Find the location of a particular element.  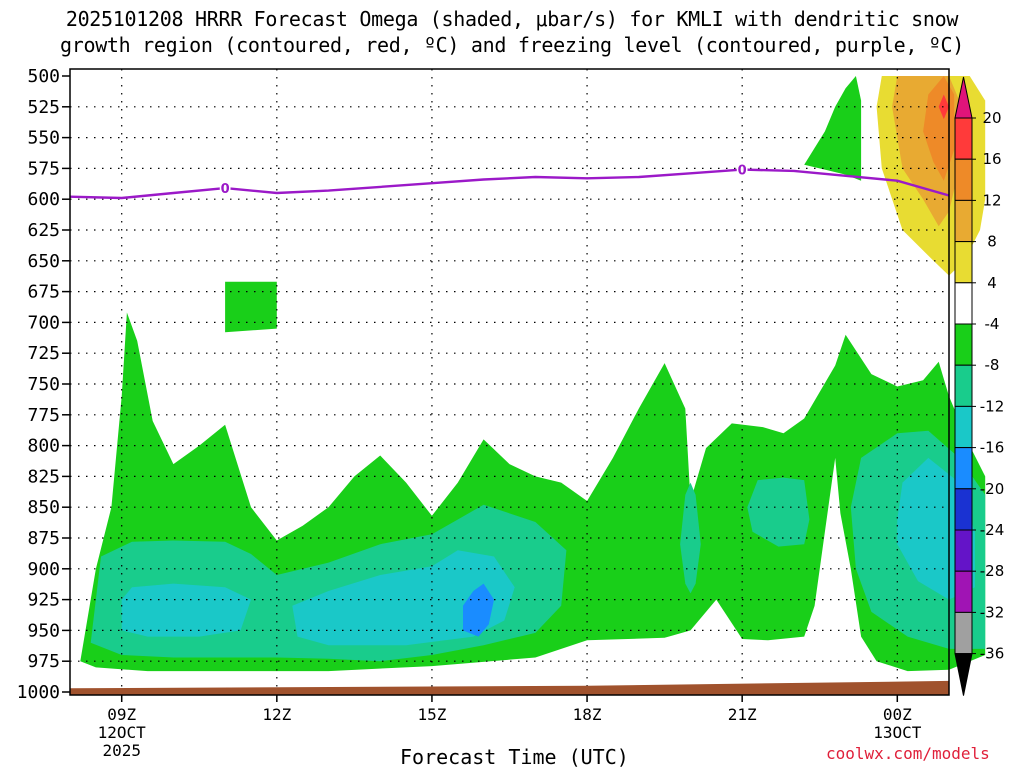

colorbar-label: 4 is located at coordinates (992, 283).